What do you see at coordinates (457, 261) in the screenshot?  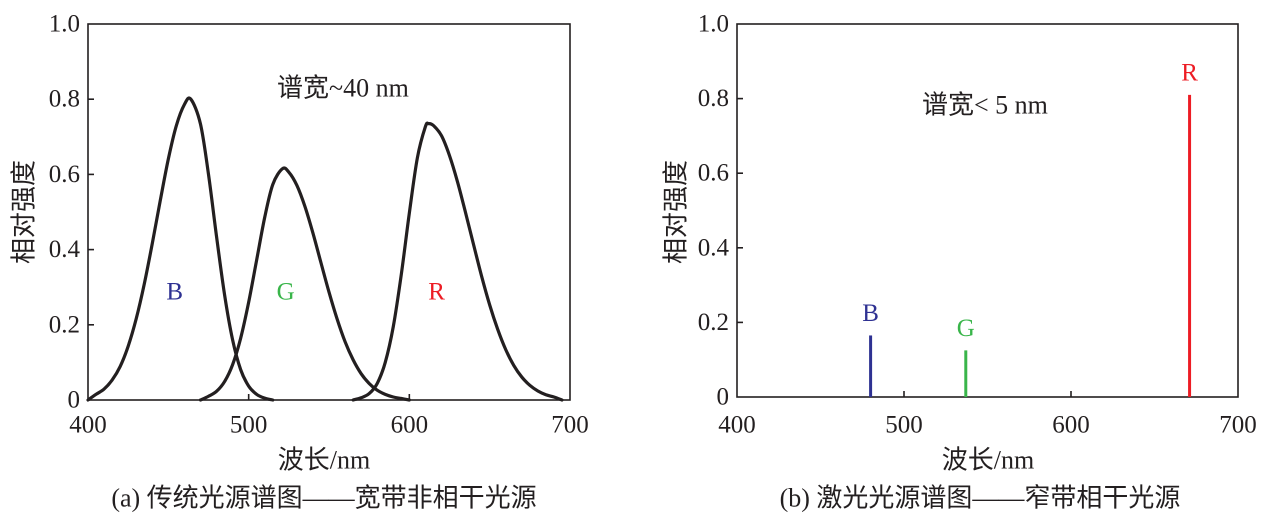 I see `spectrum-curve-r` at bounding box center [457, 261].